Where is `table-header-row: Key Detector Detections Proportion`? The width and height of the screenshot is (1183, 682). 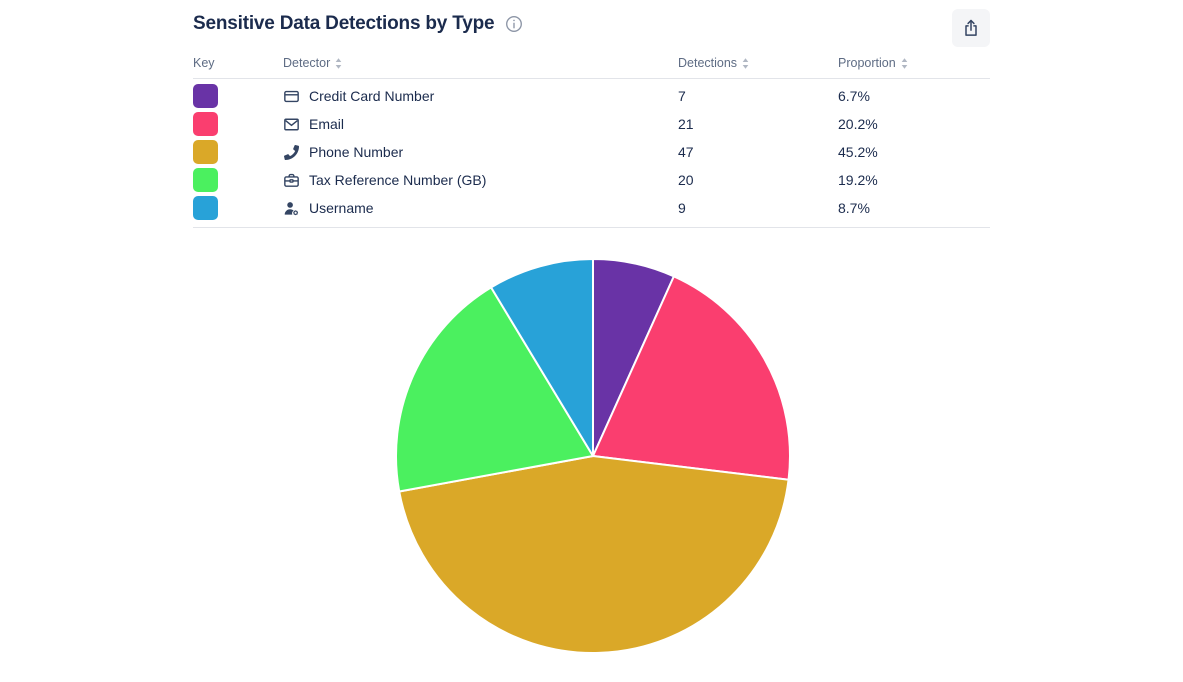
table-header-row: Key Detector Detections Proportion is located at coordinates (591, 67).